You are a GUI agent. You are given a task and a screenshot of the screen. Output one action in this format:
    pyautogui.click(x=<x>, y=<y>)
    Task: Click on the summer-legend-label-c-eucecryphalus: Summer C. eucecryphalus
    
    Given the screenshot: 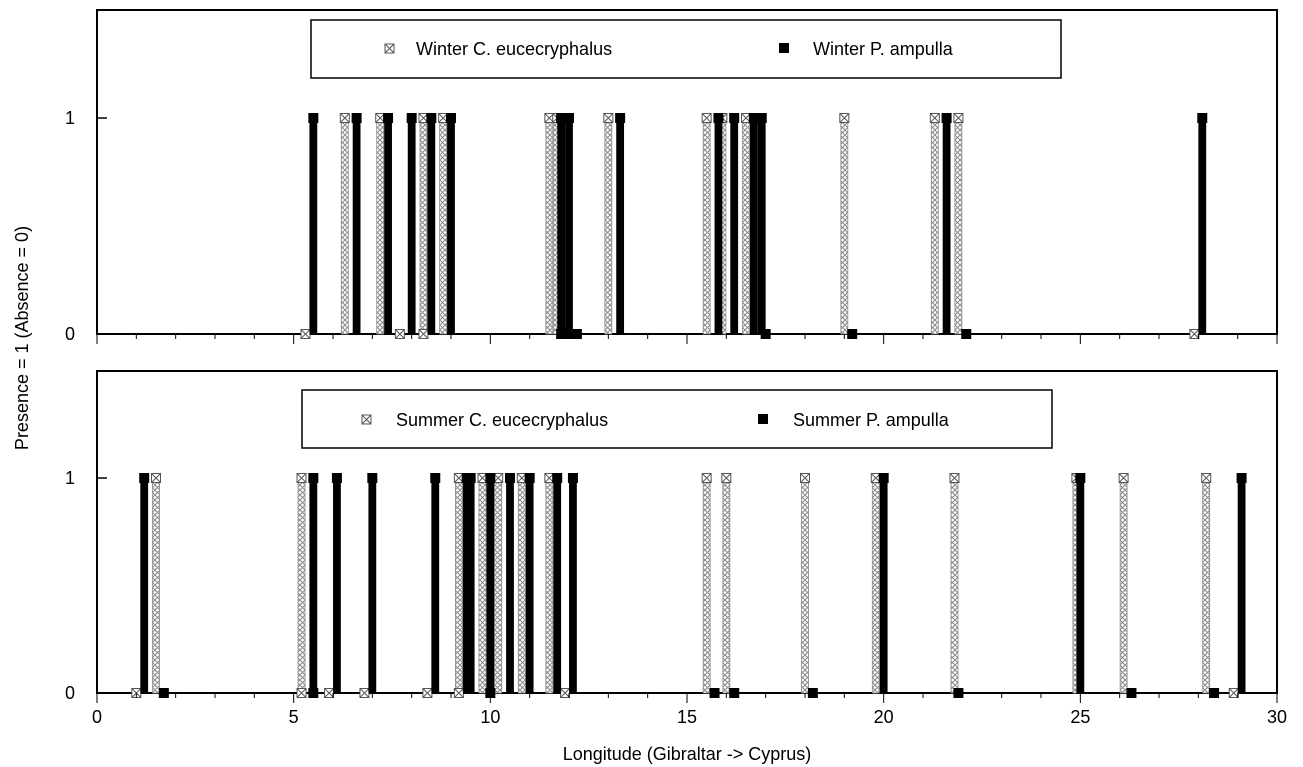 What is the action you would take?
    pyautogui.click(x=502, y=420)
    